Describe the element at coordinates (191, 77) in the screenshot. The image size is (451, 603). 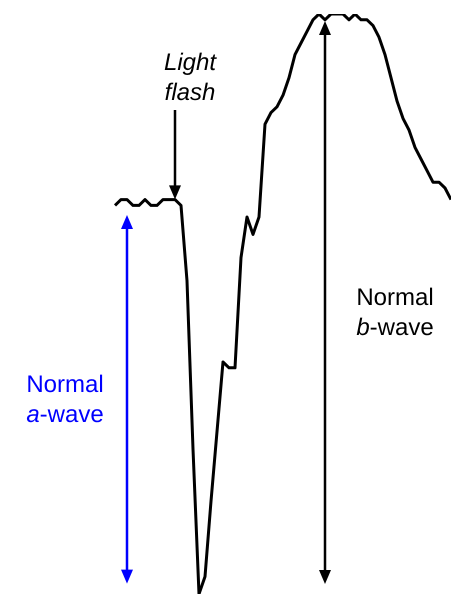
I see `annotation: Light flash` at that location.